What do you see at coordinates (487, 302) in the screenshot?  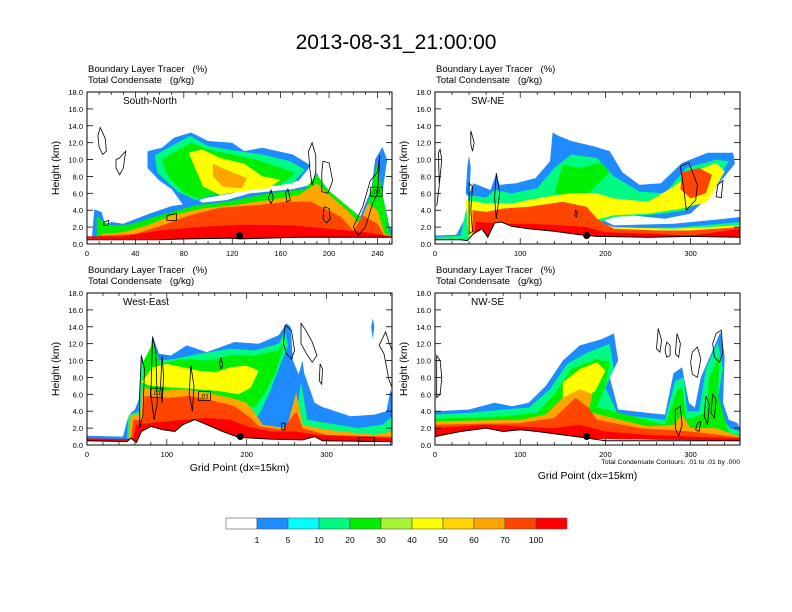 I see `panel-label: NW-SE` at bounding box center [487, 302].